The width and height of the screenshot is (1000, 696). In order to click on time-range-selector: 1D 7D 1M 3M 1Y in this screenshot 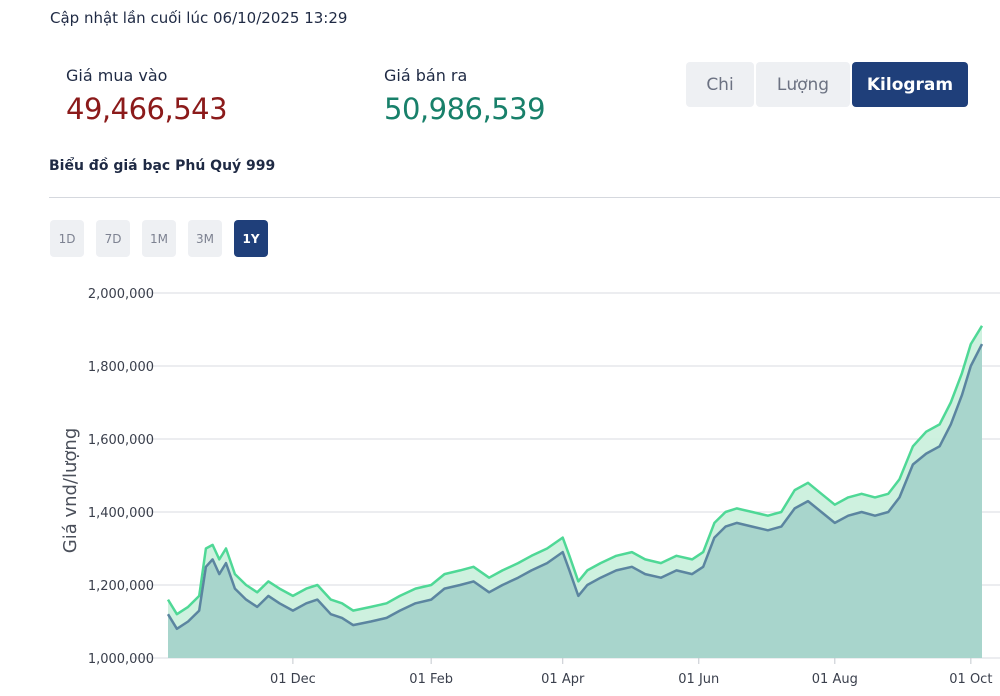, I will do `click(159, 238)`.